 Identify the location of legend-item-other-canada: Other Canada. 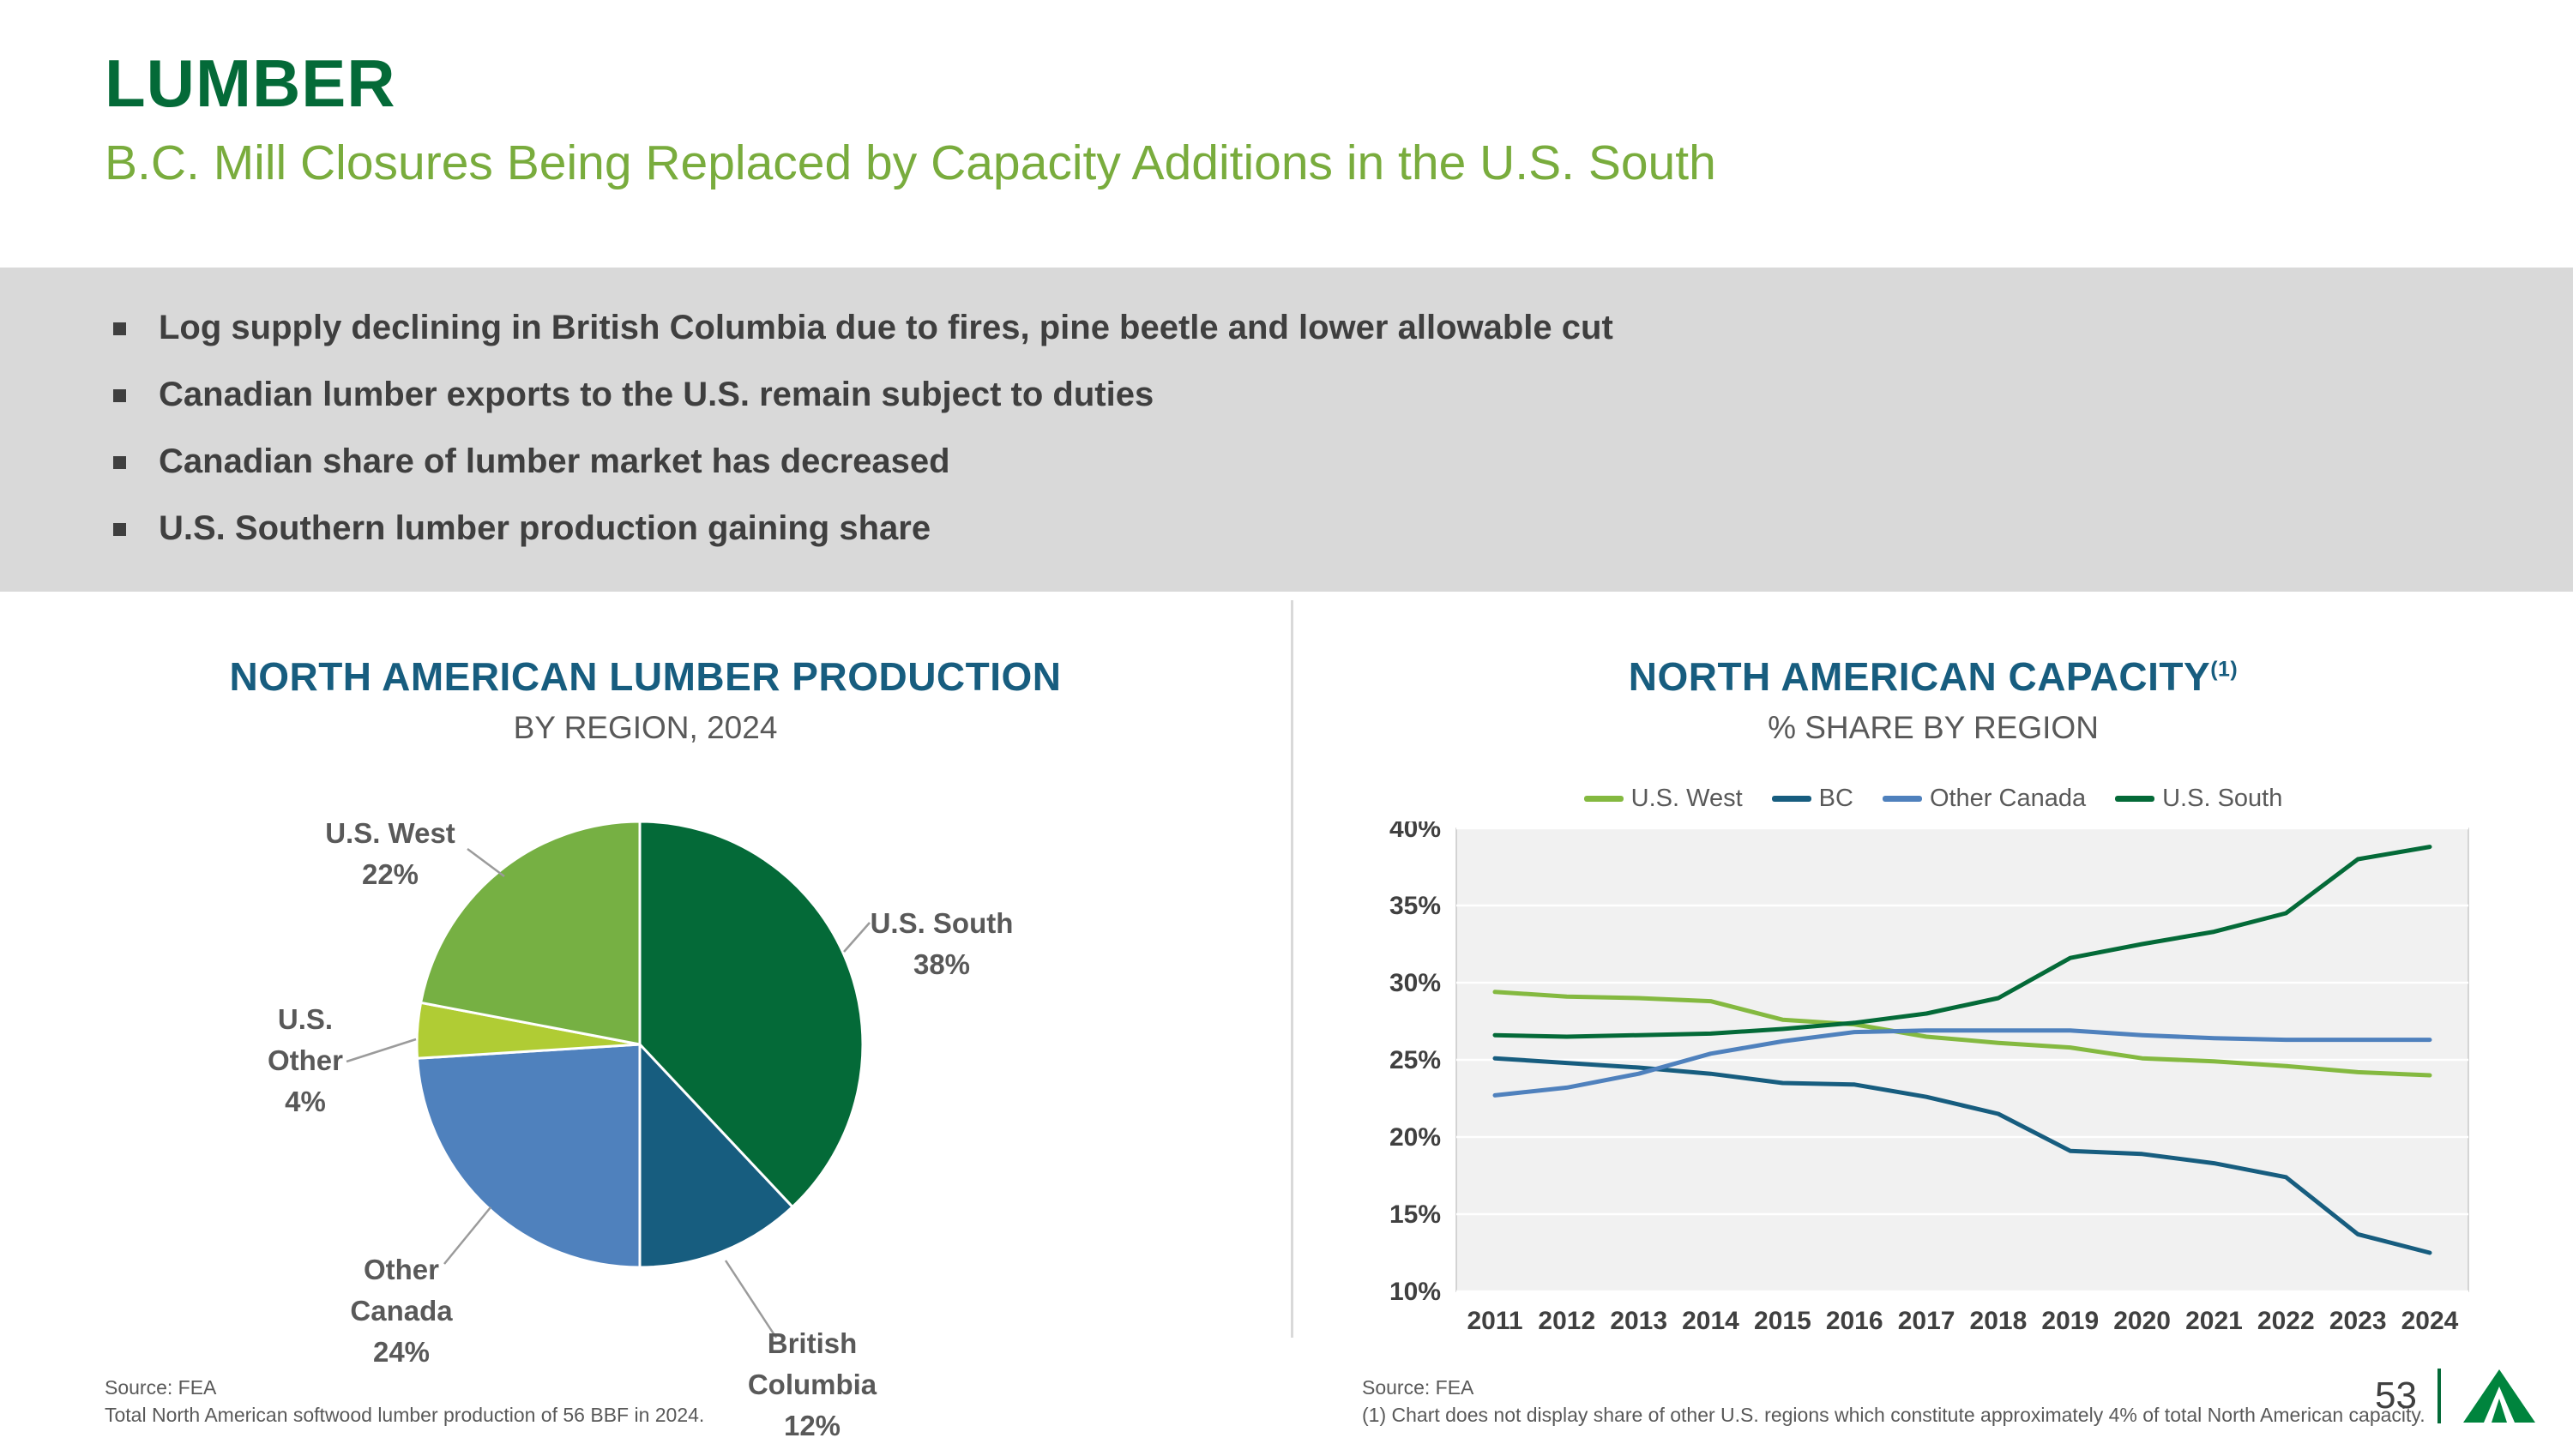
(1985, 799).